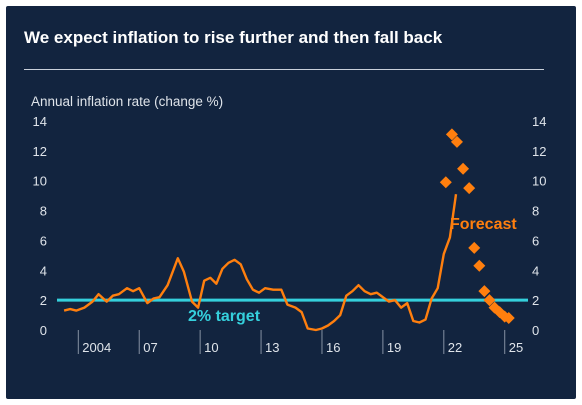  What do you see at coordinates (43, 330) in the screenshot?
I see `y-tick-label-left: 0` at bounding box center [43, 330].